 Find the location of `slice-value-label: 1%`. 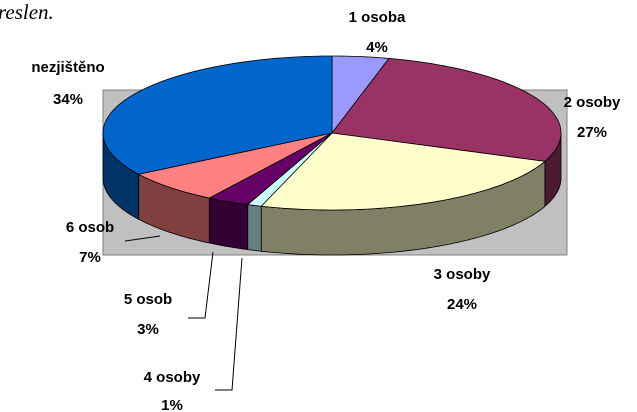

slice-value-label: 1% is located at coordinates (172, 404).